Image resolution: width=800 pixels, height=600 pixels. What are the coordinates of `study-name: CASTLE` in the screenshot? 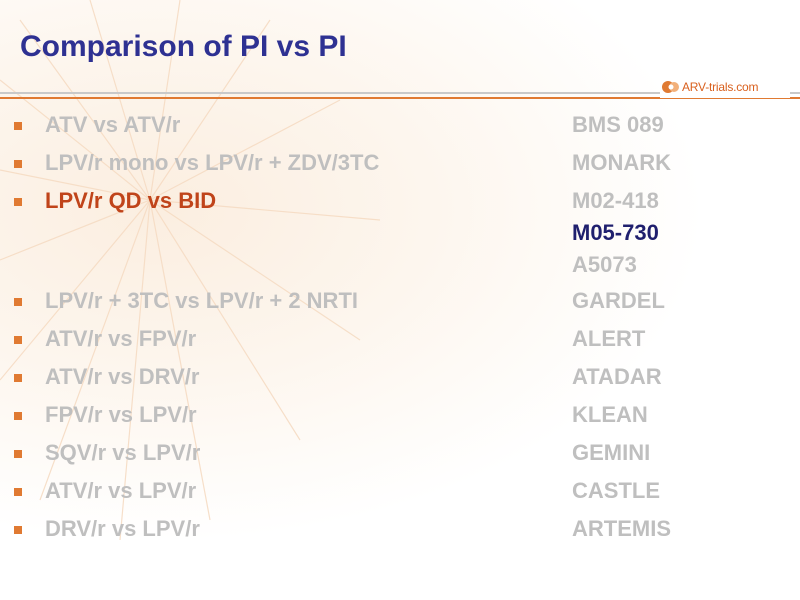 It's located at (616, 490).